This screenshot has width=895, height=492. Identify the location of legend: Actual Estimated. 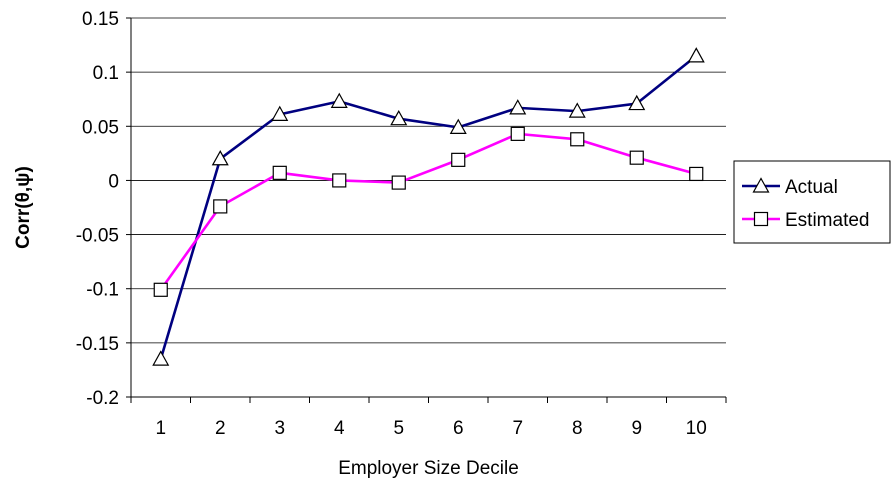
(812, 202).